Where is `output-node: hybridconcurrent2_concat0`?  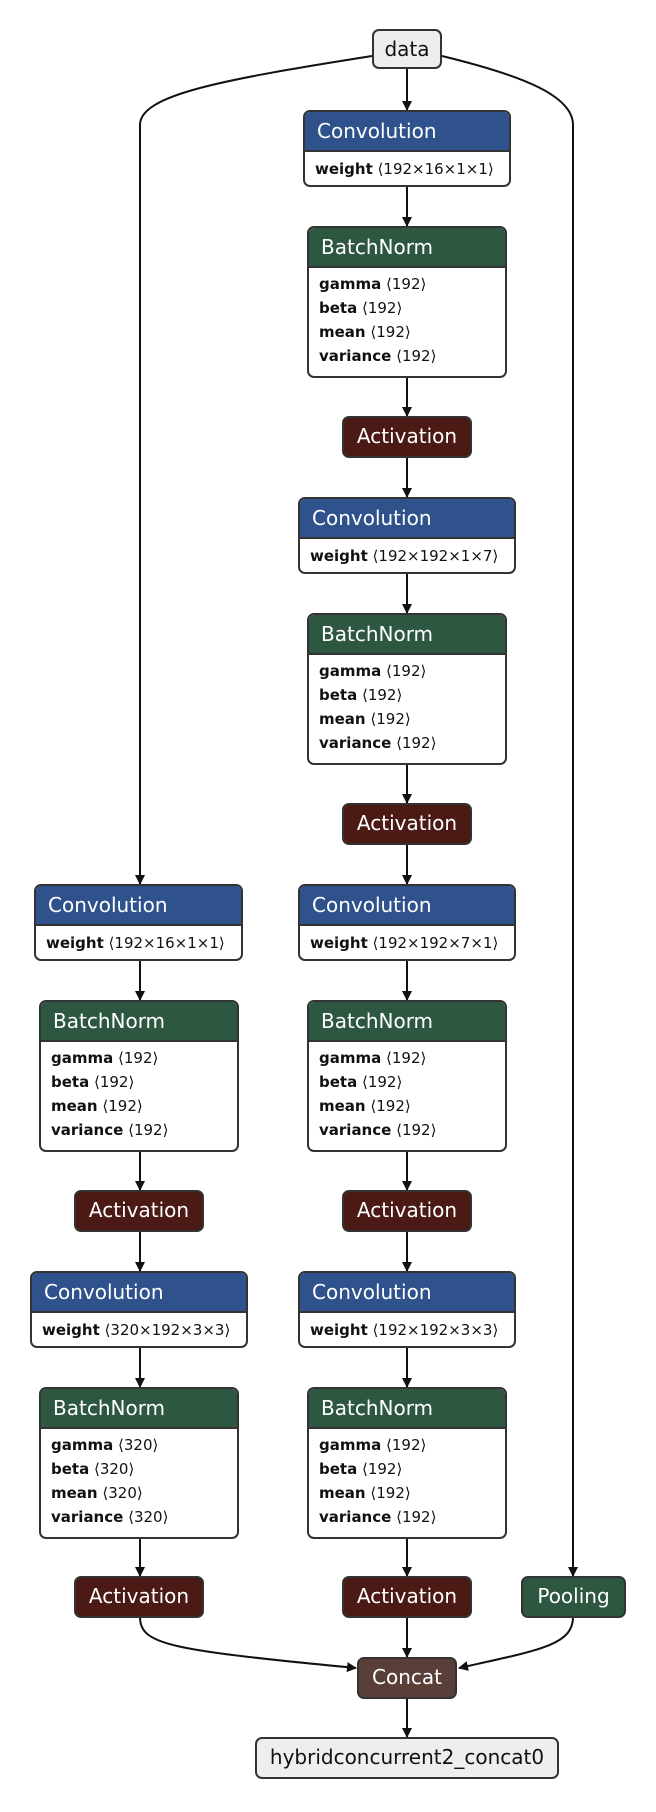 output-node: hybridconcurrent2_concat0 is located at coordinates (407, 1758).